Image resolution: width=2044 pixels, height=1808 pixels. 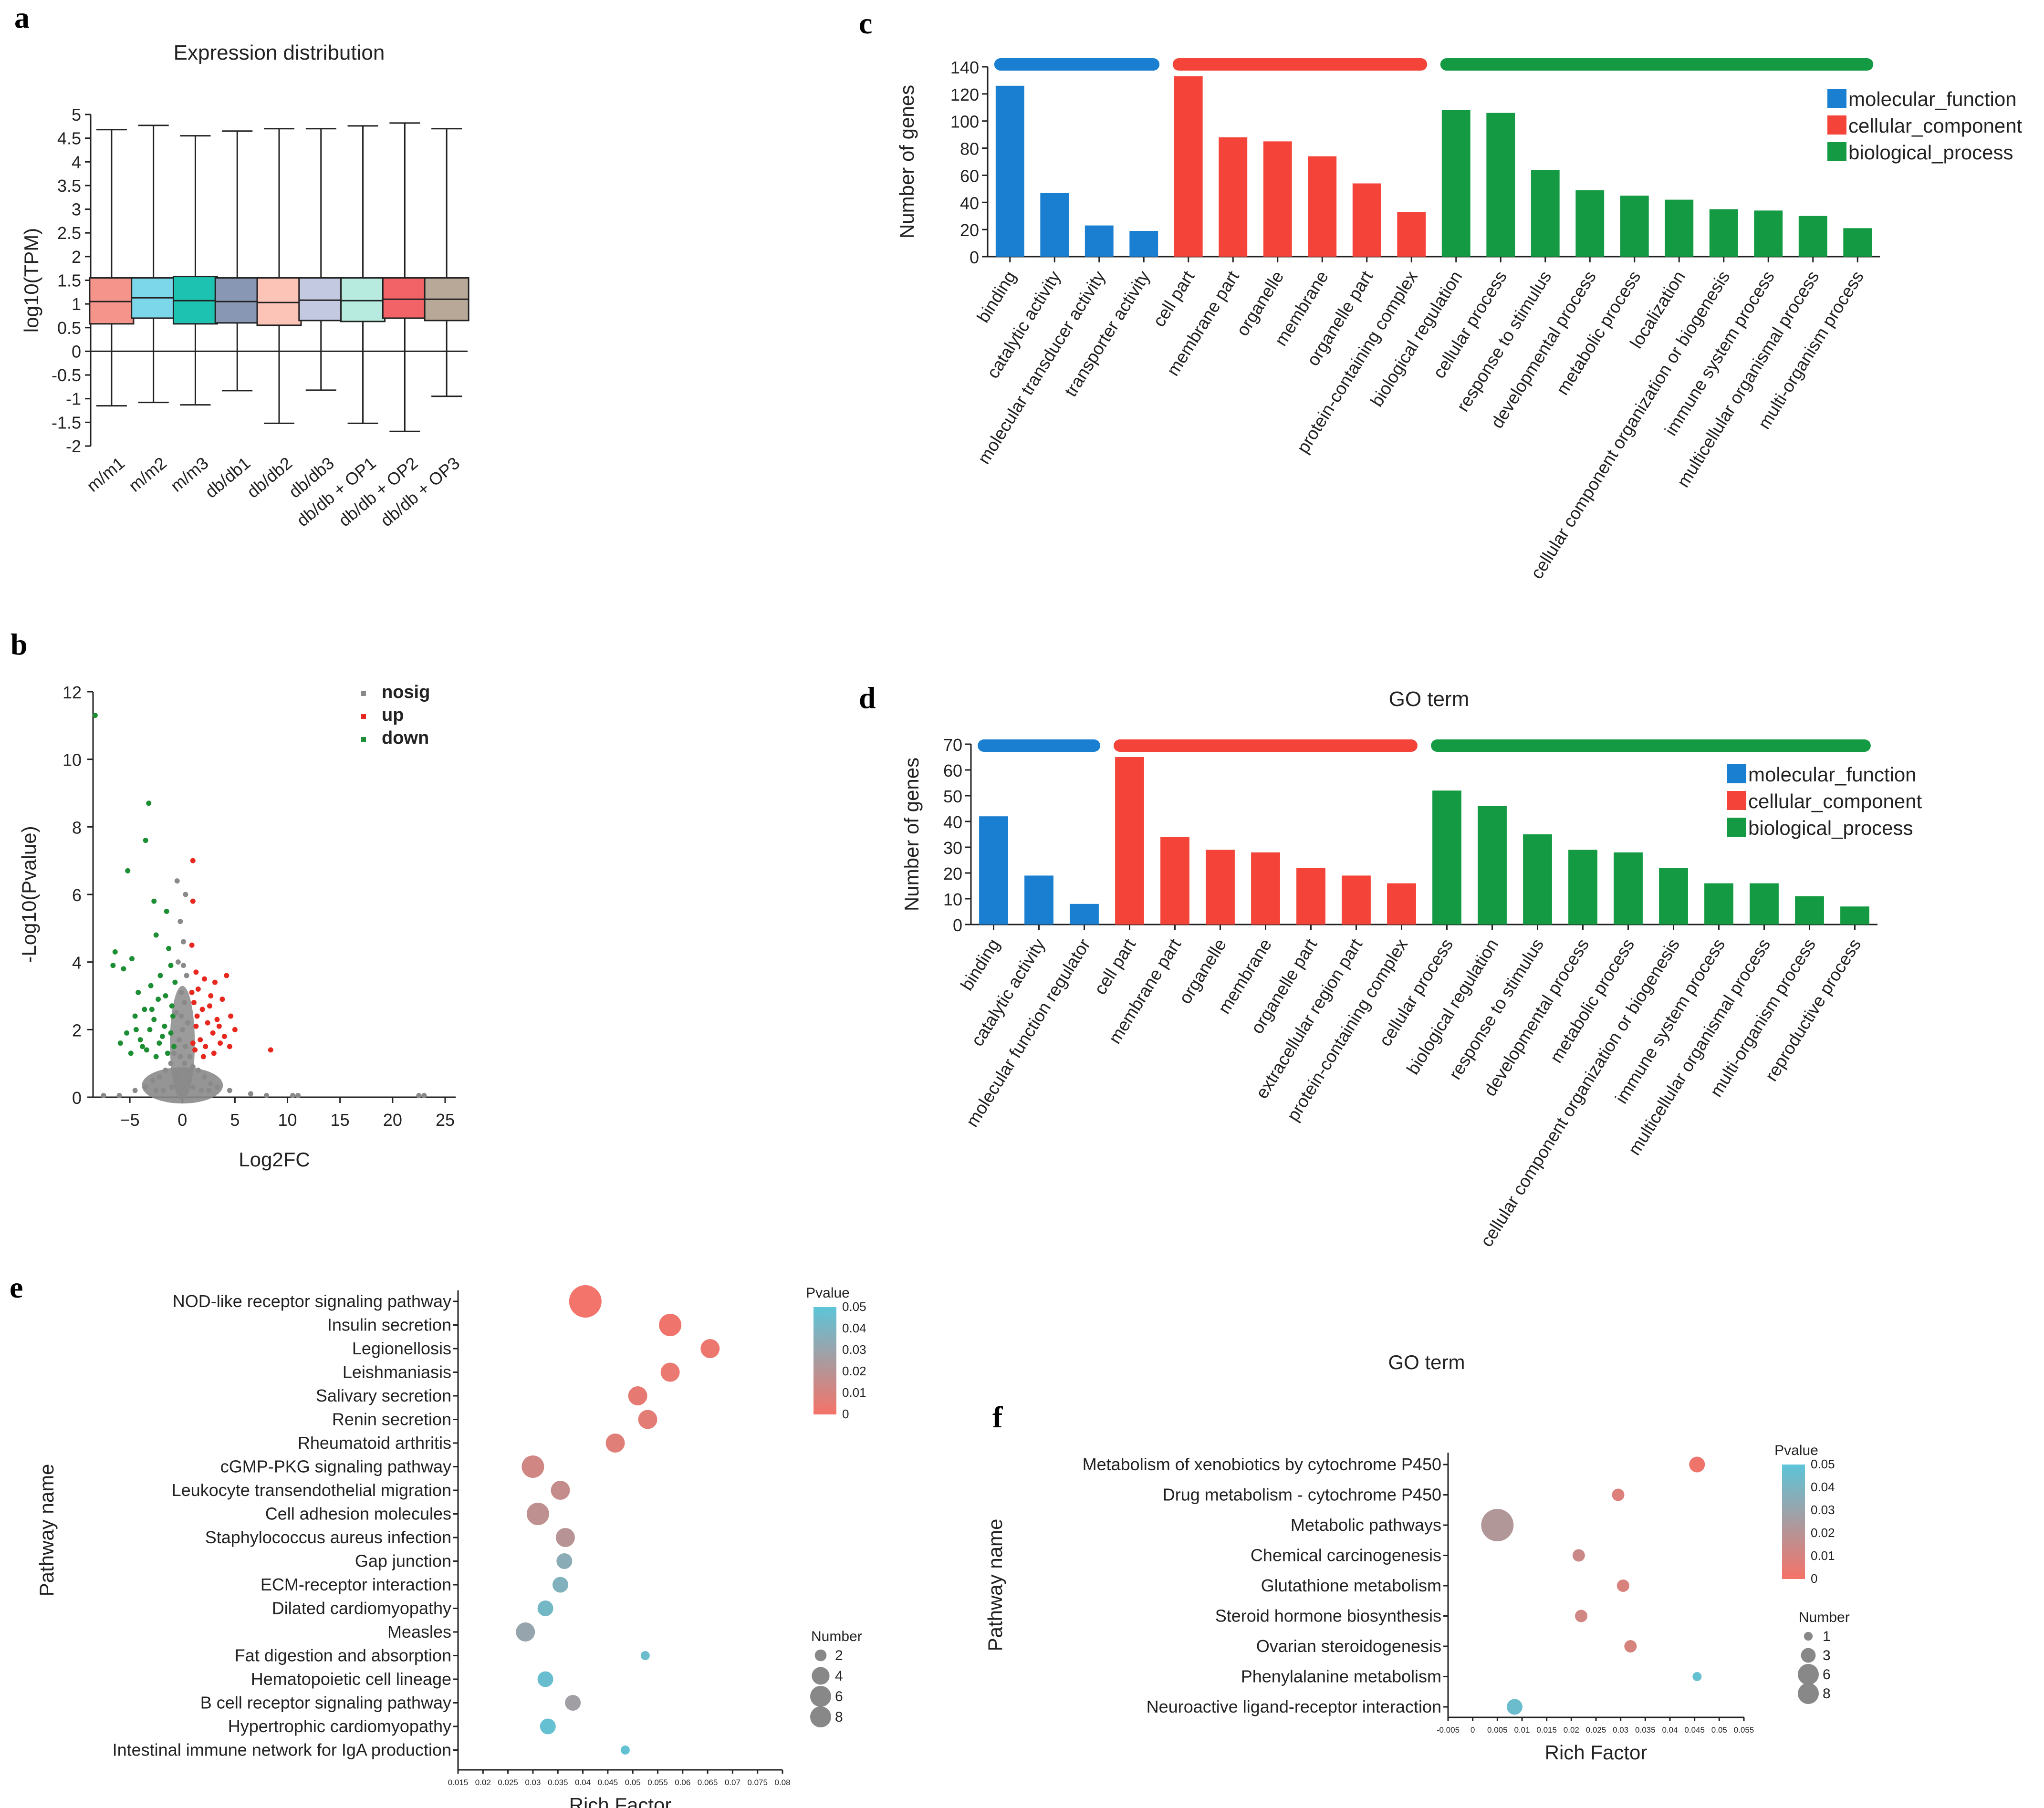 I want to click on chart-e-x-tick-label: 0.08, so click(x=782, y=1782).